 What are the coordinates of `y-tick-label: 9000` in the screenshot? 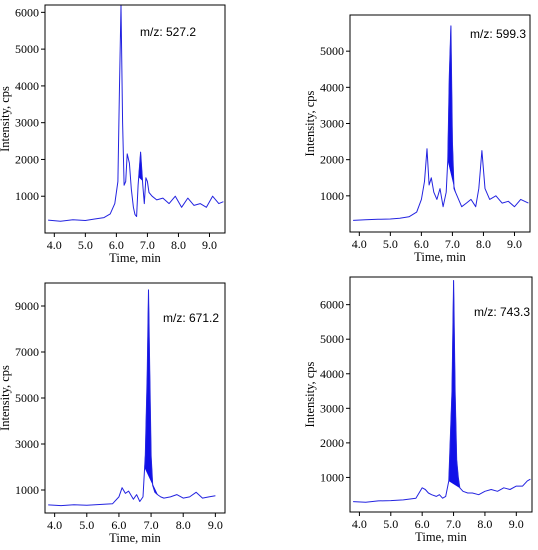 It's located at (27, 306).